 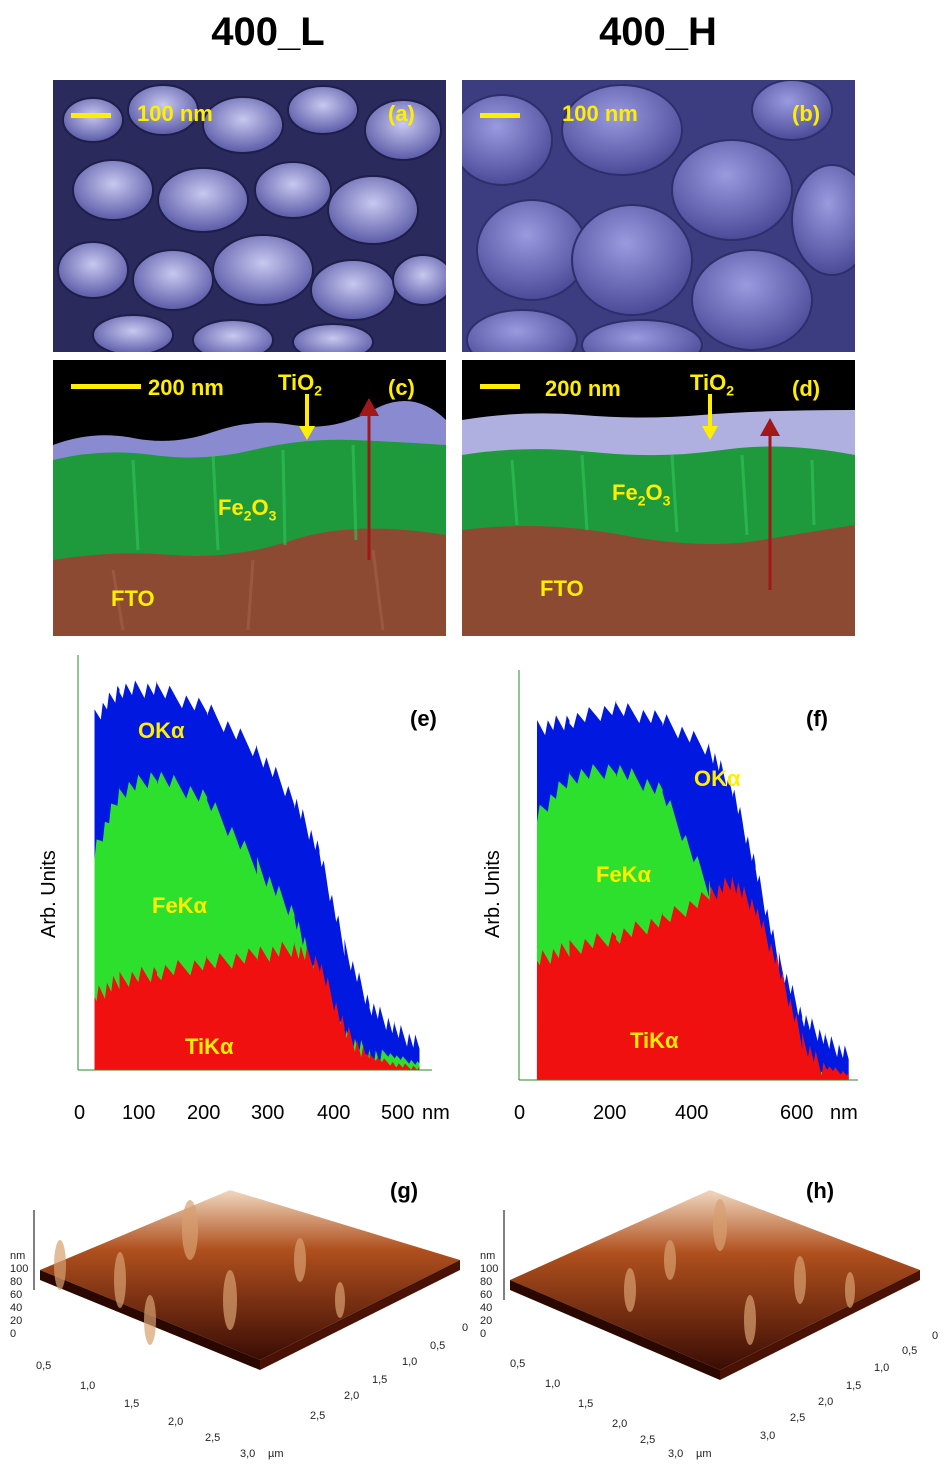 What do you see at coordinates (562, 588) in the screenshot?
I see `fto-label-d: FTO` at bounding box center [562, 588].